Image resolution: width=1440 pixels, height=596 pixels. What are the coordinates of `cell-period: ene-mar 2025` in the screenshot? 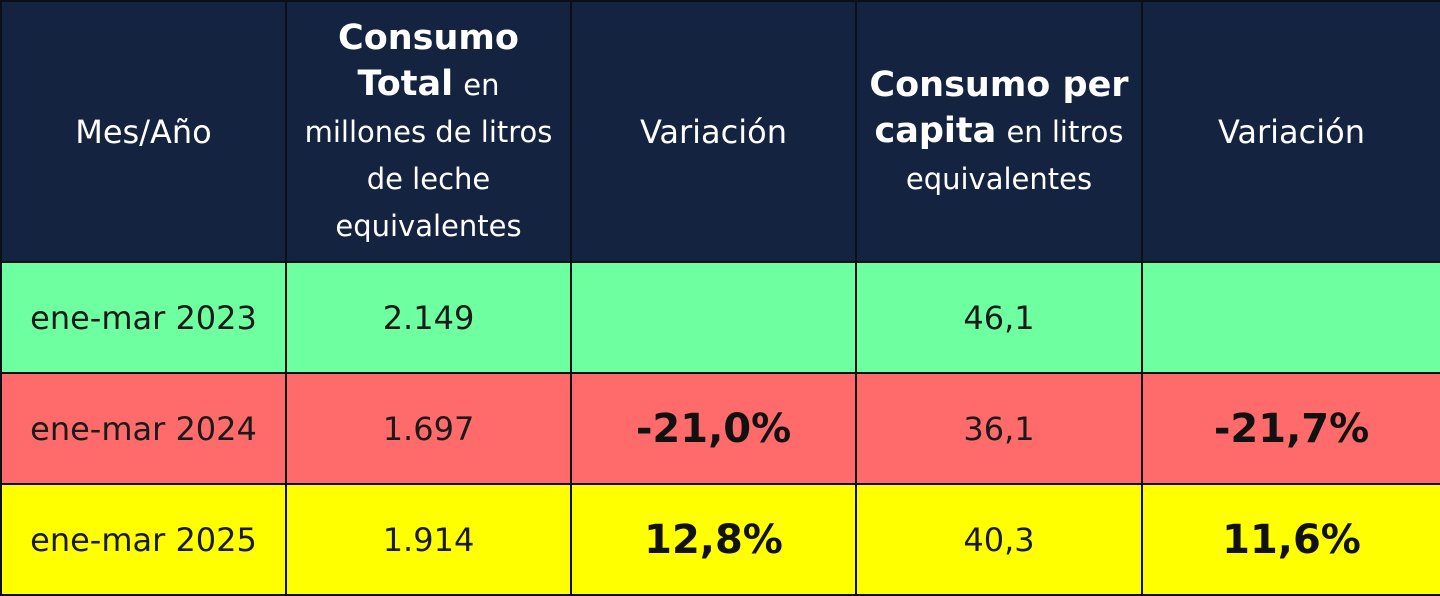 It's located at (143, 539).